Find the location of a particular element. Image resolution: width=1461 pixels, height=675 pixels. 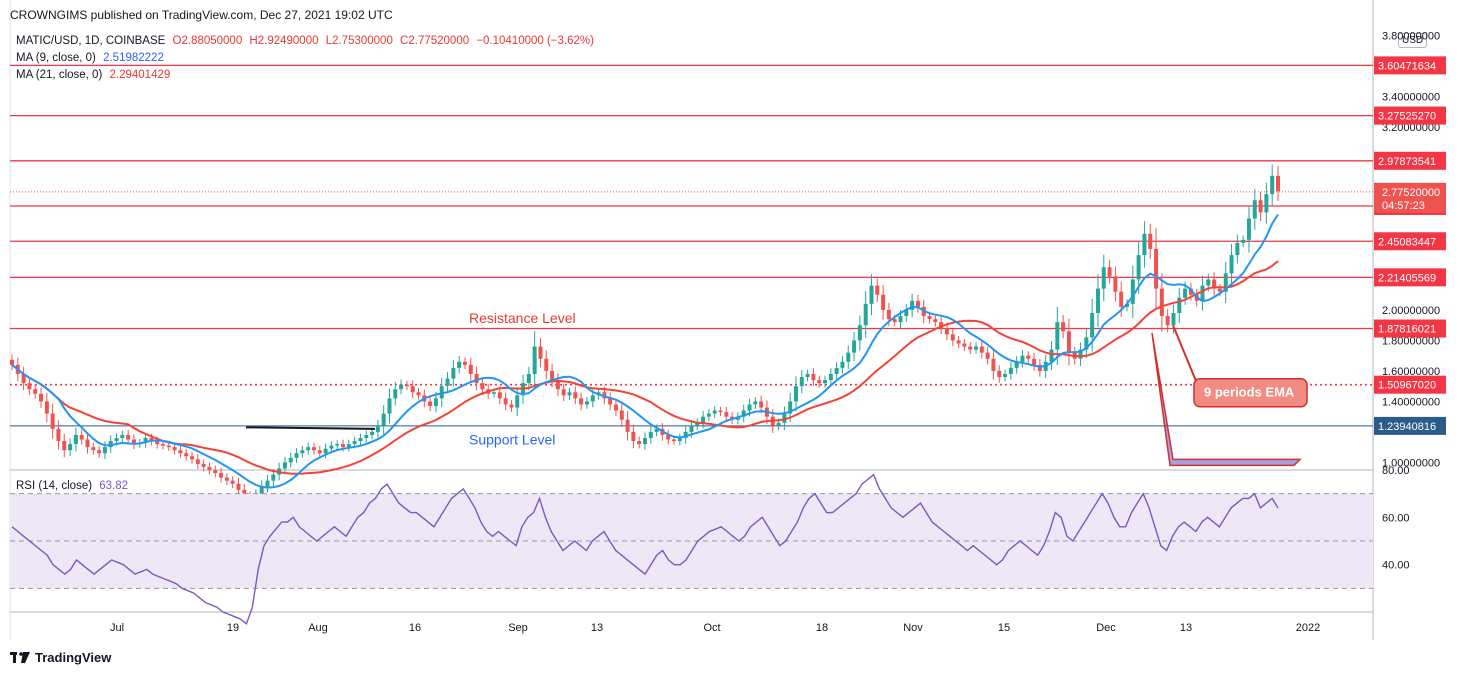

time-tick-label: Oct is located at coordinates (711, 628).